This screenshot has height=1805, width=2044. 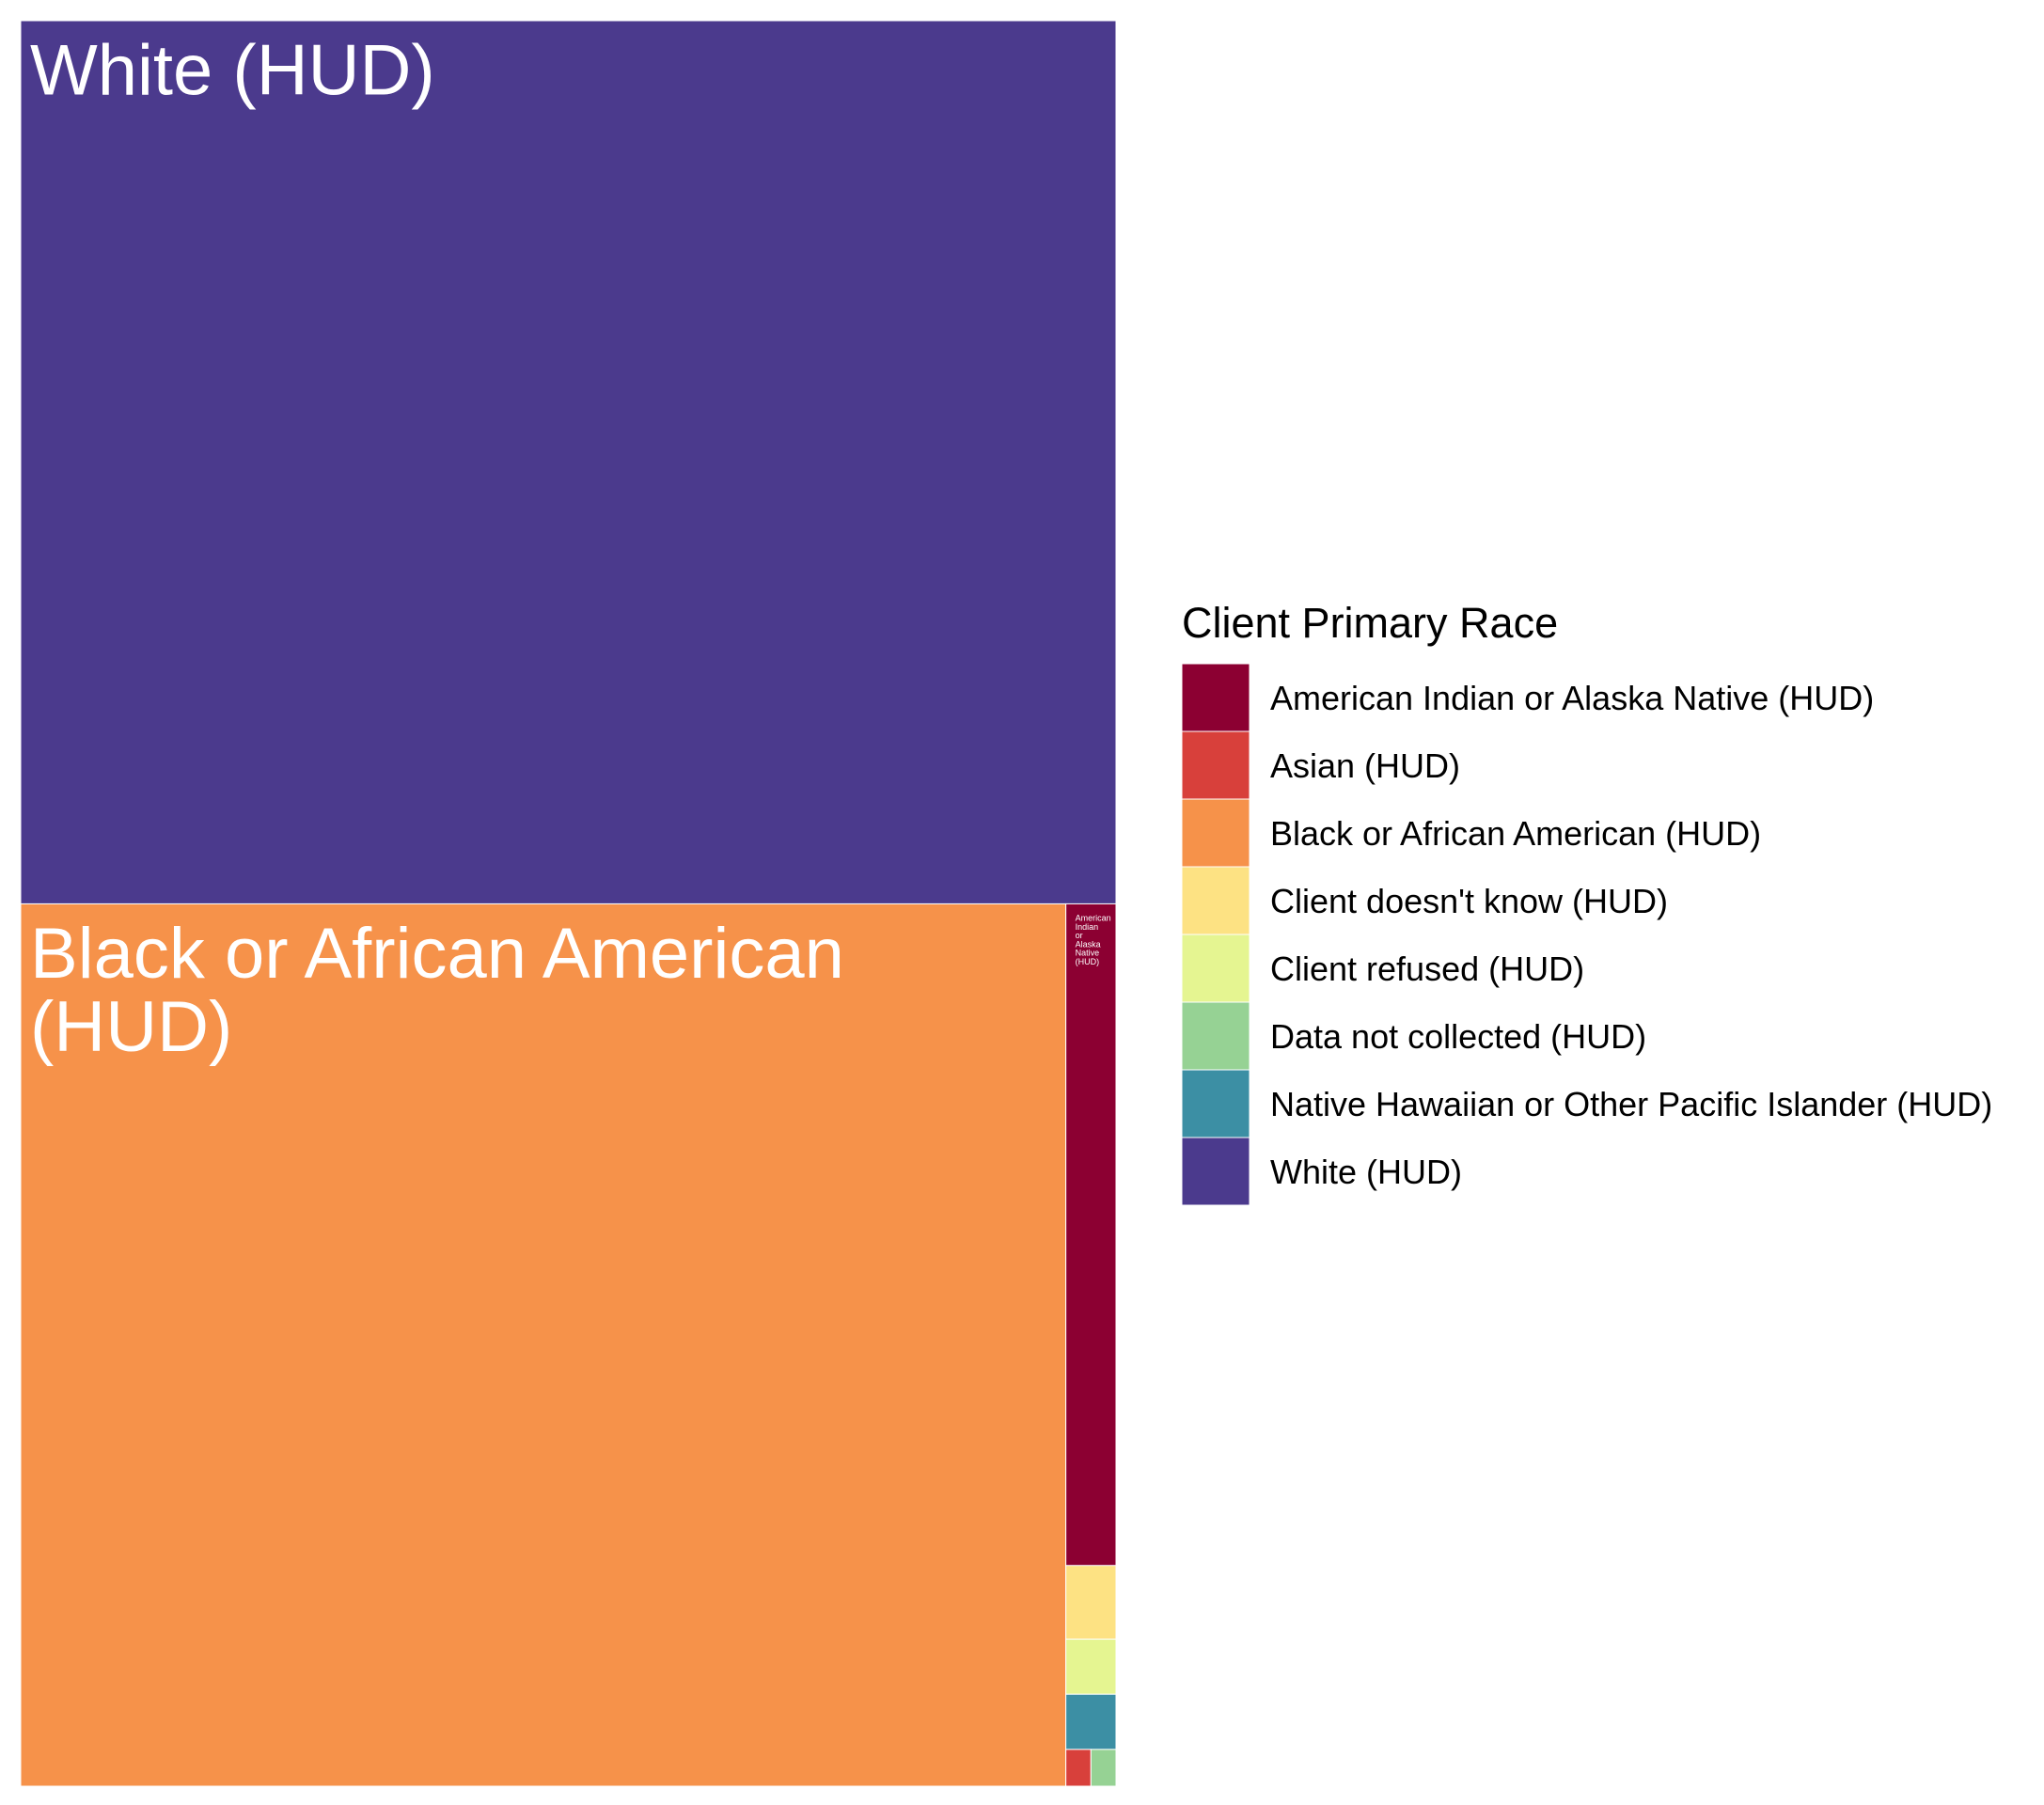 What do you see at coordinates (232, 70) in the screenshot?
I see `tile-label-white: White (HUD)` at bounding box center [232, 70].